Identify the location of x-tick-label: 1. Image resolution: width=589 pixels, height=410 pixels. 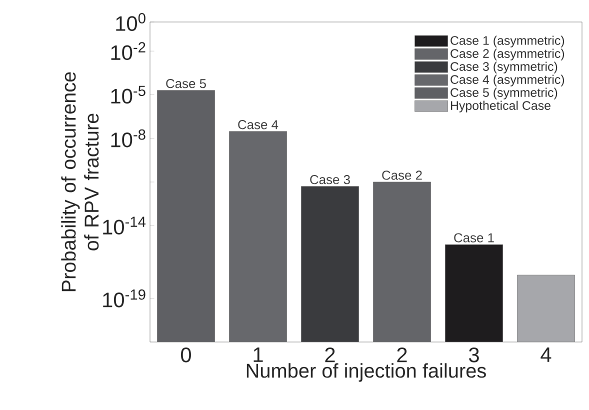
(258, 355).